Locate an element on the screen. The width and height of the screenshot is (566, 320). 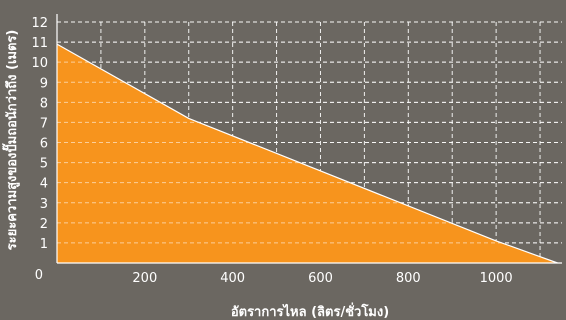
y-tick-label-7: 7 is located at coordinates (44, 123).